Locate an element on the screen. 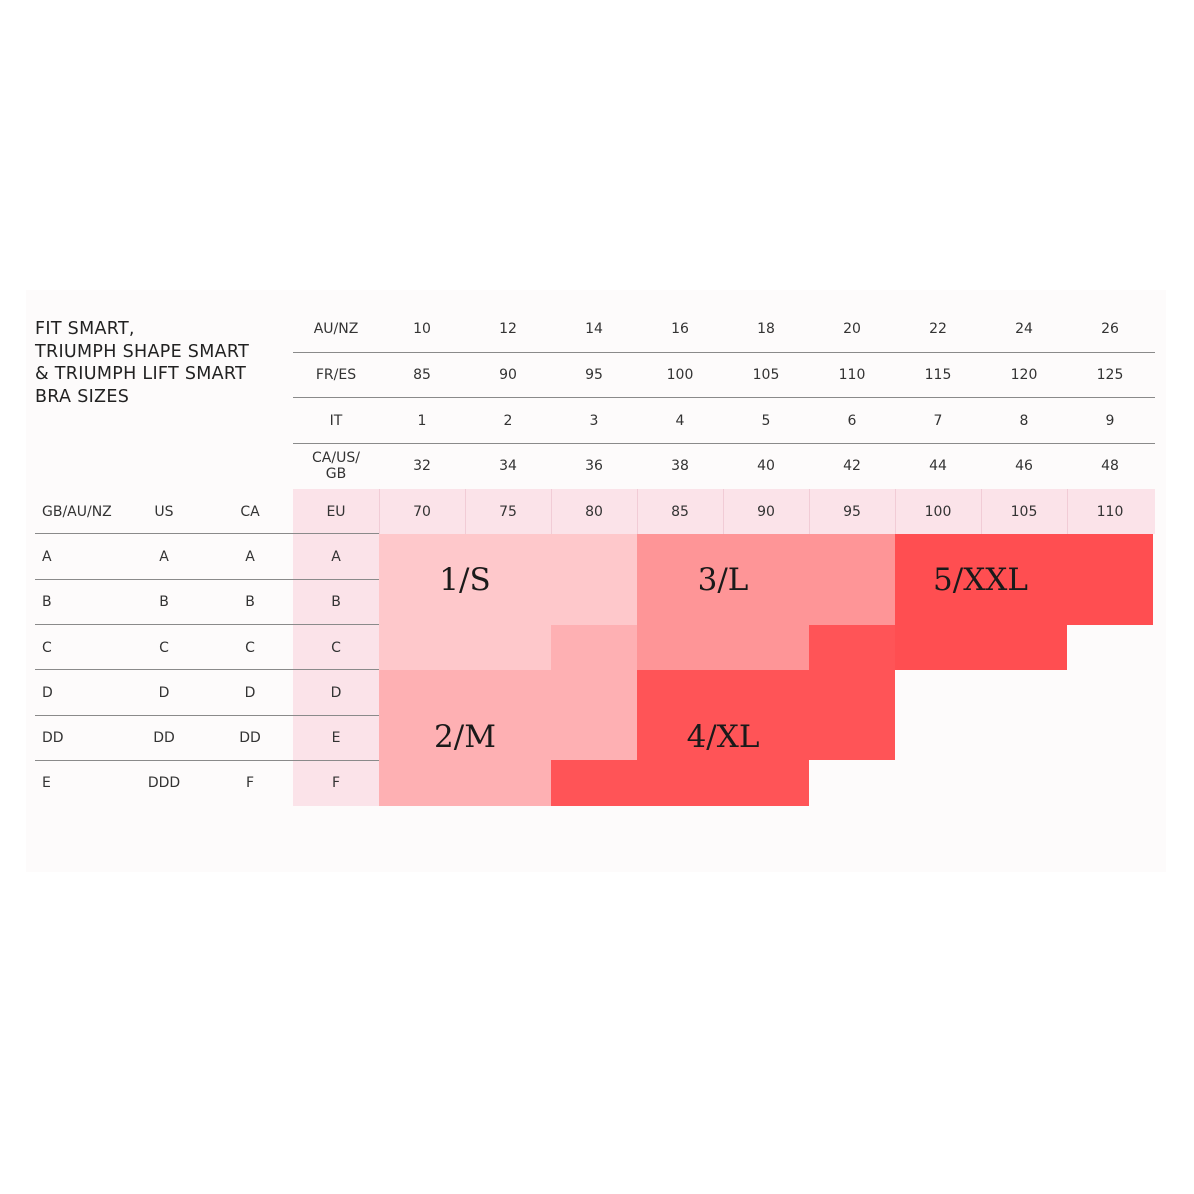  band-value: 3 is located at coordinates (594, 420).